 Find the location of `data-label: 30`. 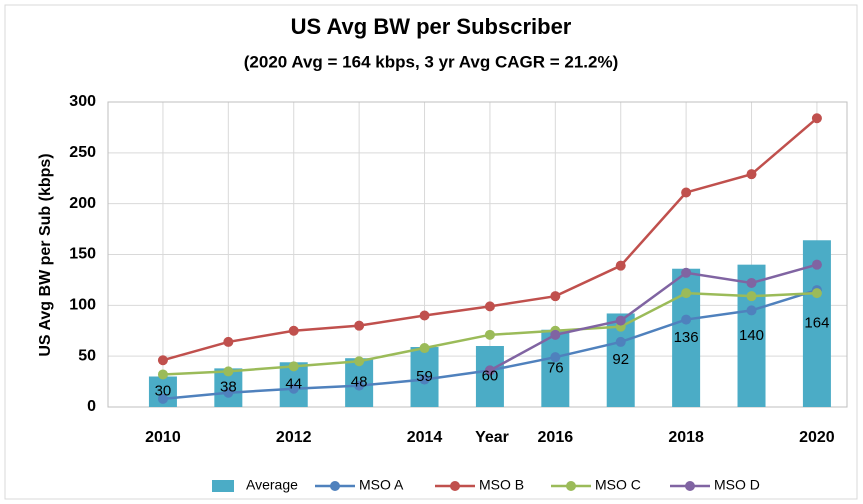

data-label: 30 is located at coordinates (163, 391).